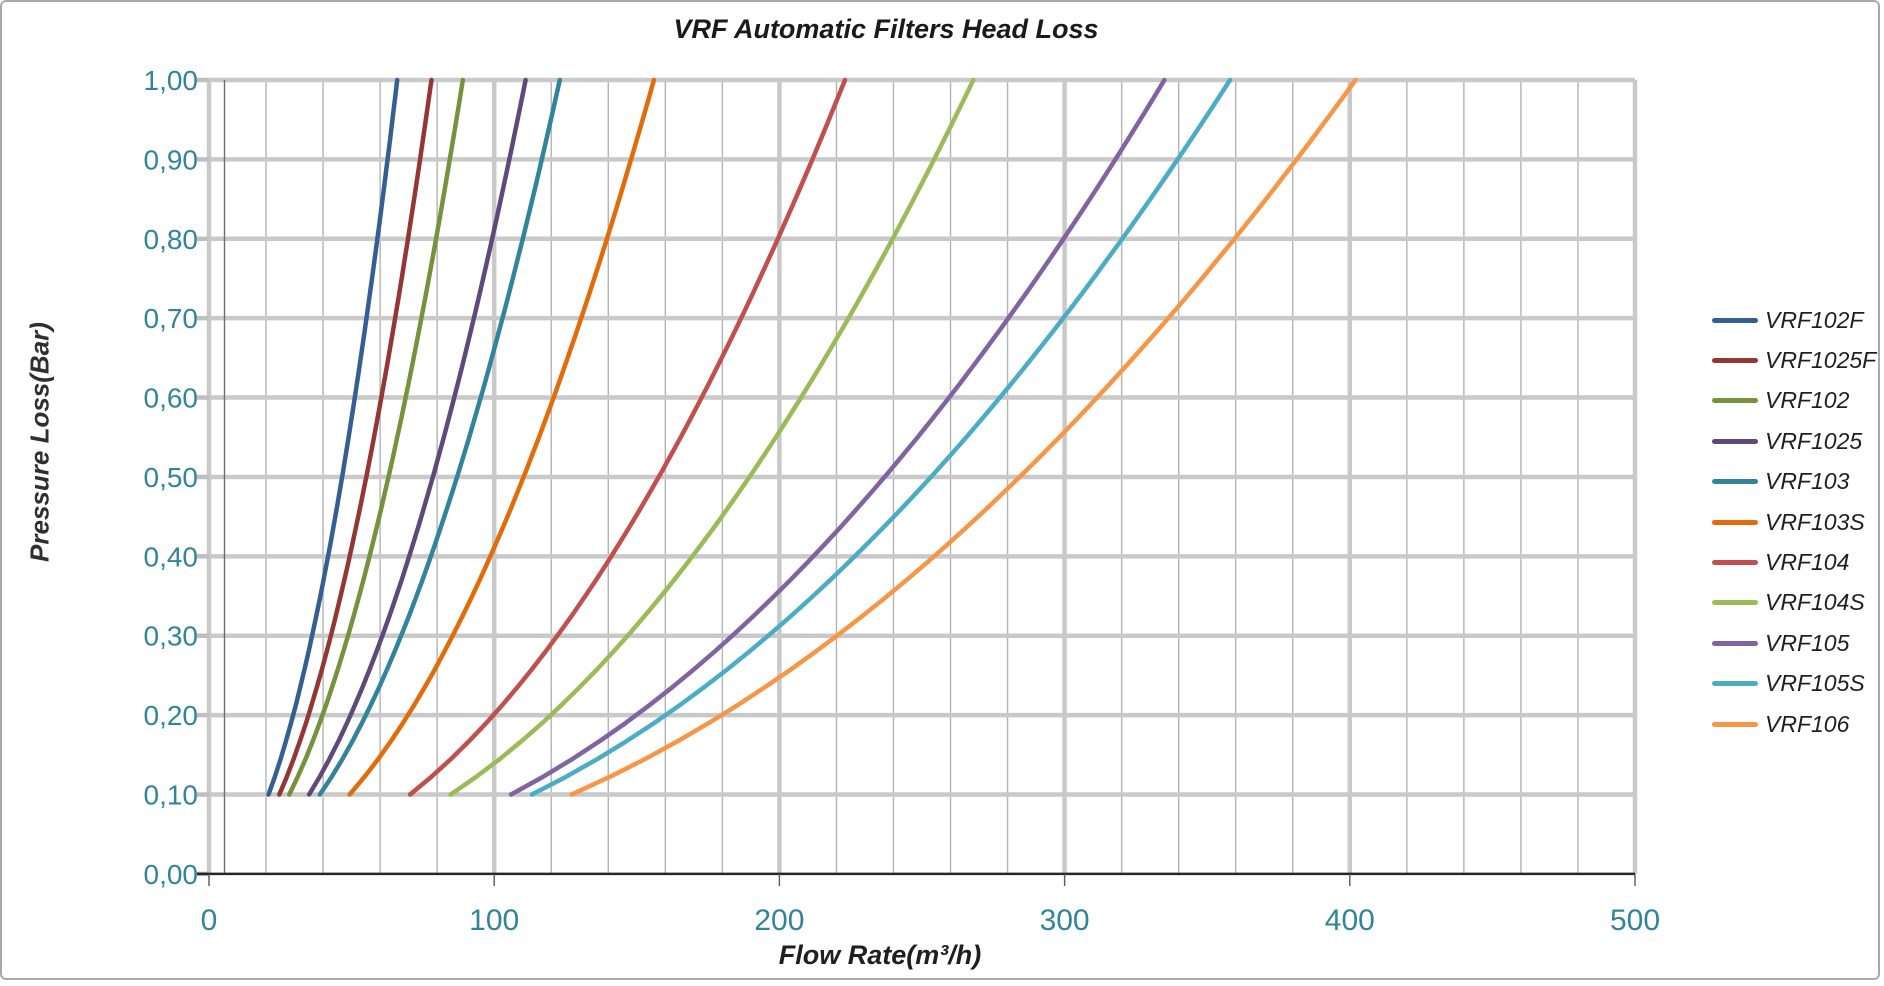 Image resolution: width=1884 pixels, height=986 pixels. I want to click on legend-label: VRF104, so click(1807, 562).